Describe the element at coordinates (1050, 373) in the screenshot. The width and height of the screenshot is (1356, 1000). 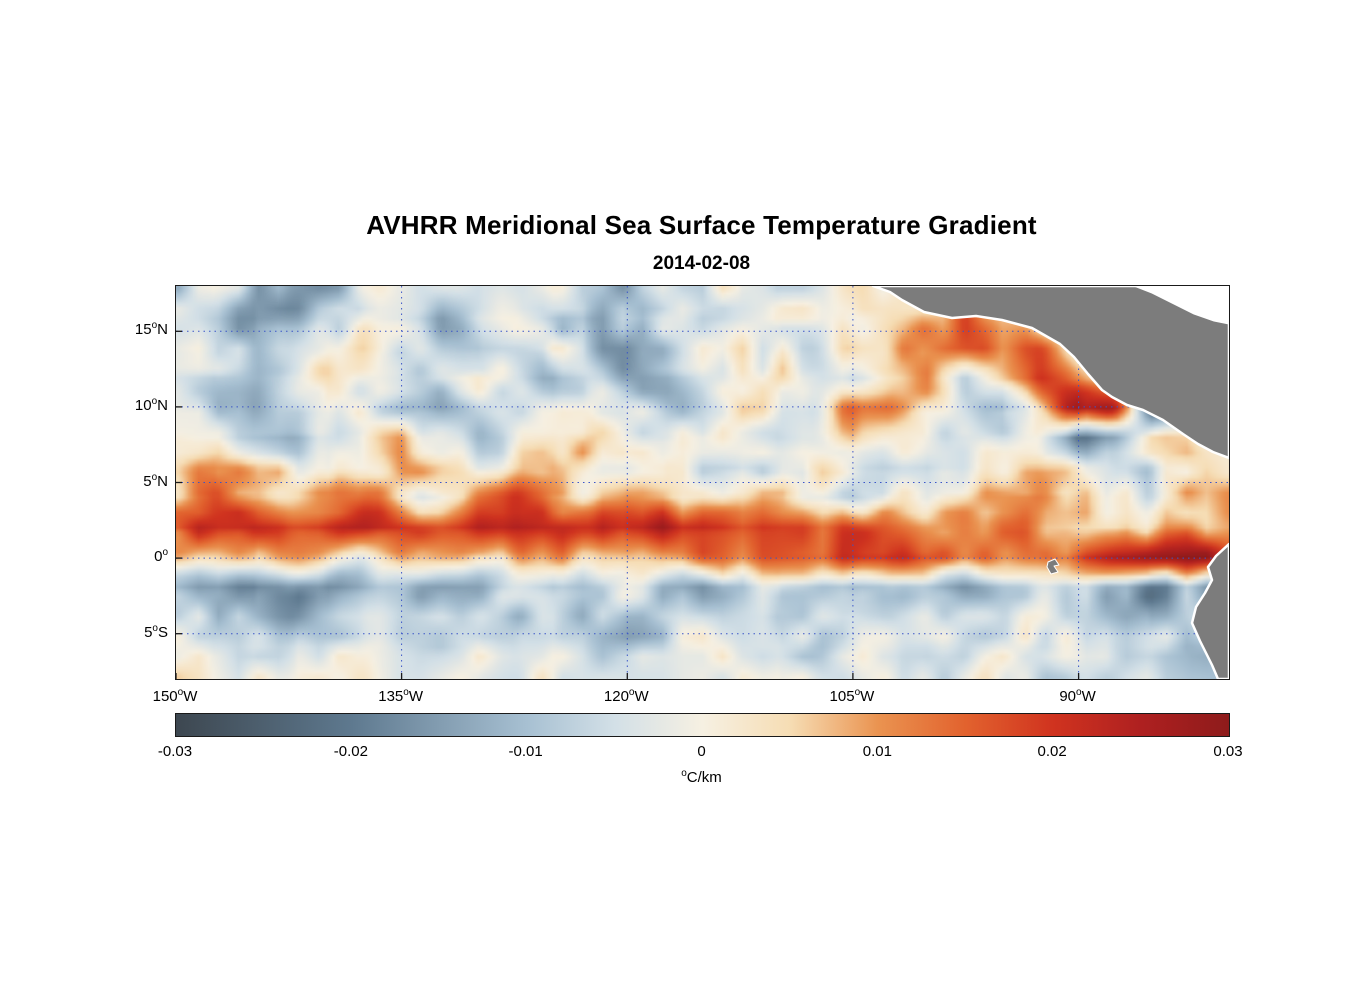
I see `land-central-america` at that location.